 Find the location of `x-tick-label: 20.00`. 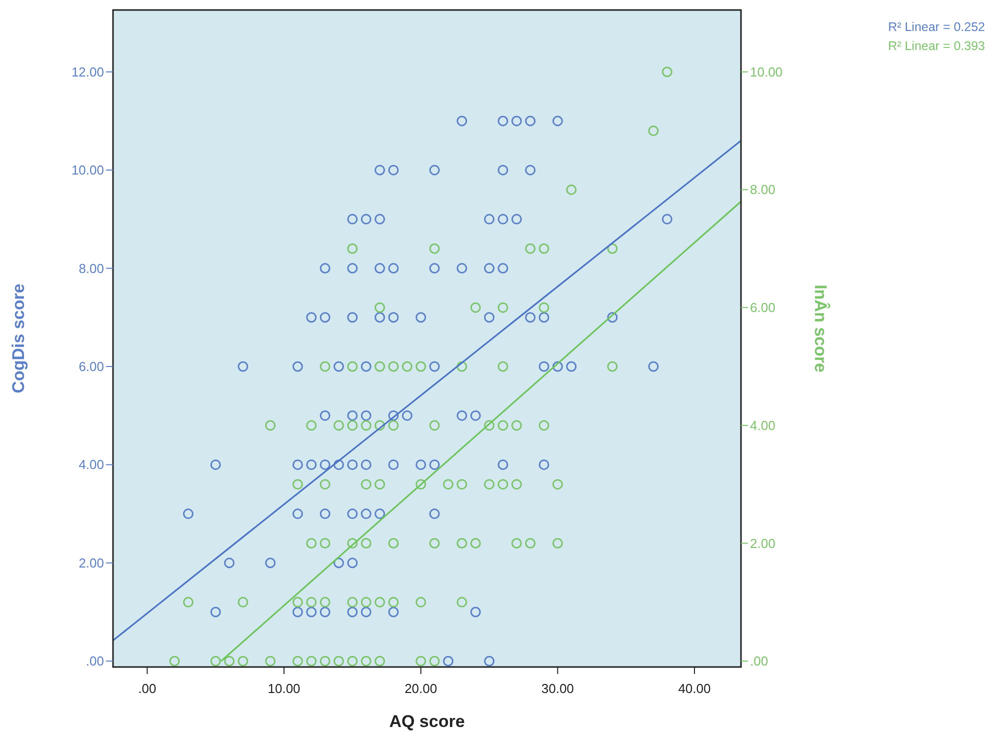

x-tick-label: 20.00 is located at coordinates (421, 688).